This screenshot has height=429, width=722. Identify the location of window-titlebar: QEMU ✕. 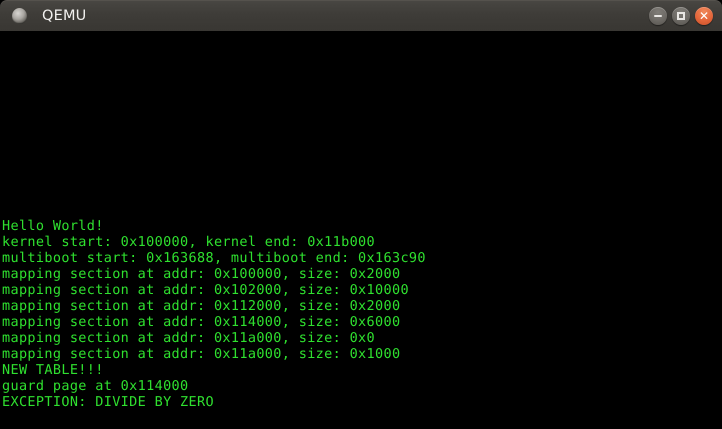
(361, 15).